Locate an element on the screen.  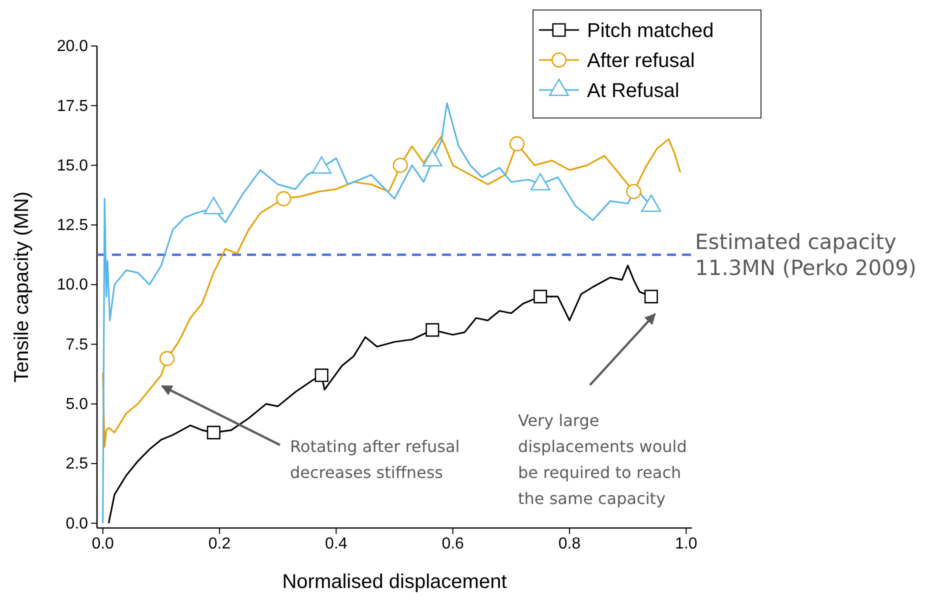
y-tick-label: 7.5 is located at coordinates (77, 345).